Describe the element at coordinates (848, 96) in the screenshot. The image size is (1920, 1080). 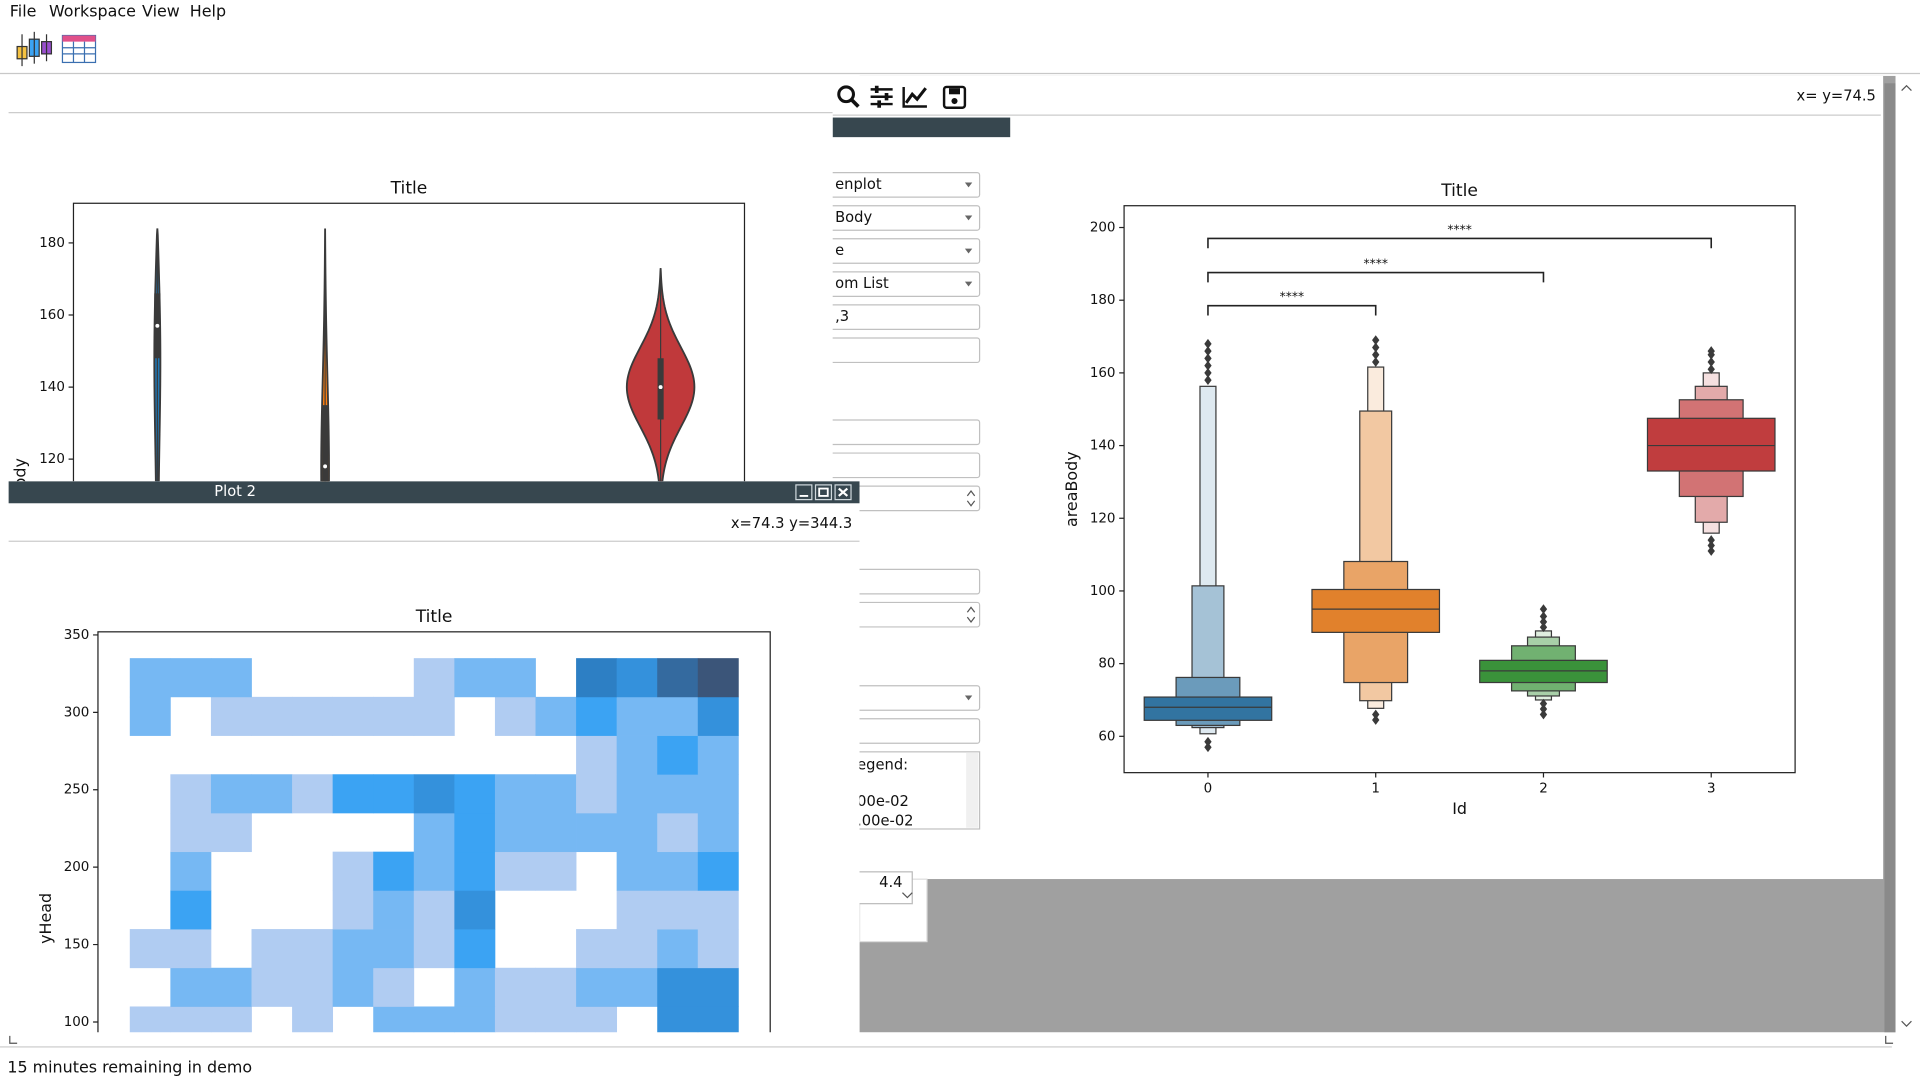
I see `zoom-tool` at that location.